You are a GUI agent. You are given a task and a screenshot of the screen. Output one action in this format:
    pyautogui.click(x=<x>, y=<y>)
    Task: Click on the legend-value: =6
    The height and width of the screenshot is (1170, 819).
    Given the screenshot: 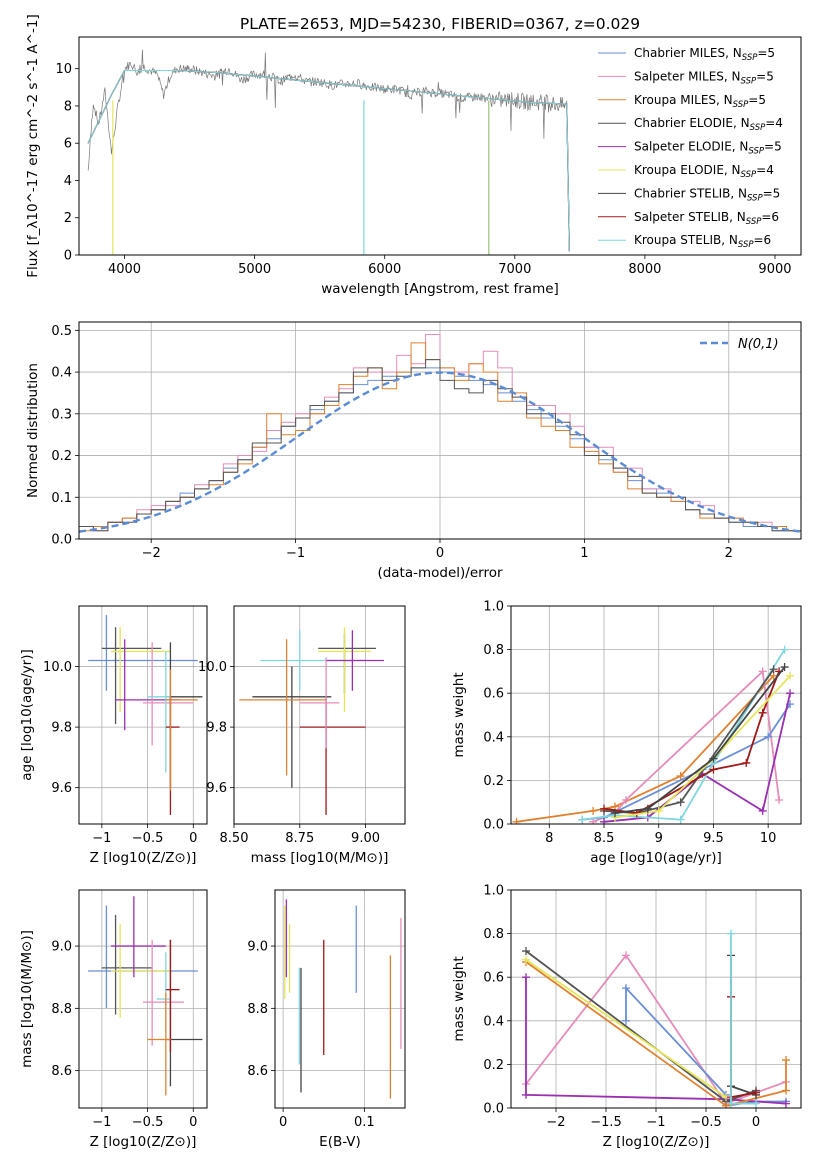 What is the action you would take?
    pyautogui.click(x=770, y=217)
    